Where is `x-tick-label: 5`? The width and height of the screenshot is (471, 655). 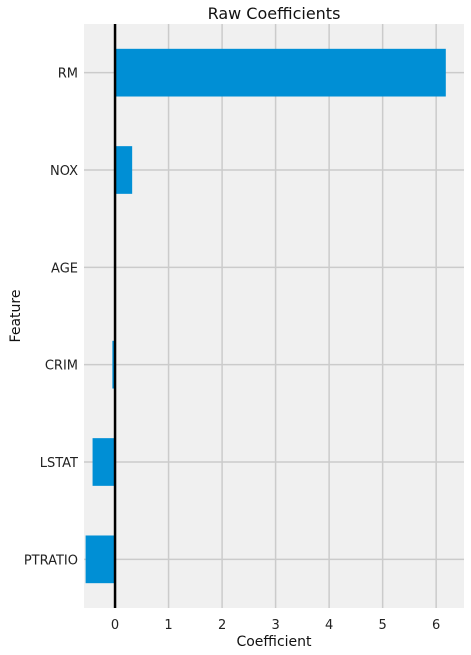 x-tick-label: 5 is located at coordinates (383, 625).